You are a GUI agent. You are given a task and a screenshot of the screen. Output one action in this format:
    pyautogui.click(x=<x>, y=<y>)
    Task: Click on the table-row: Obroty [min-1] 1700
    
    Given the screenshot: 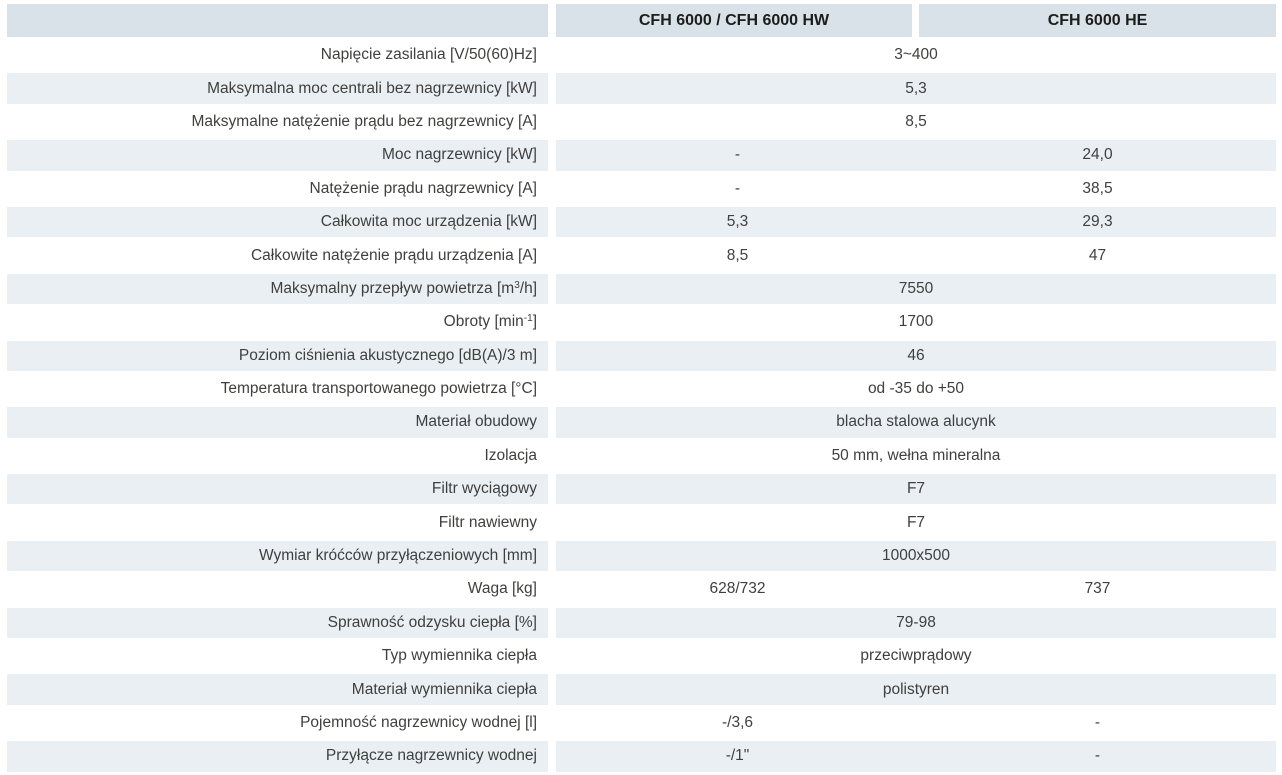 What is the action you would take?
    pyautogui.click(x=641, y=324)
    